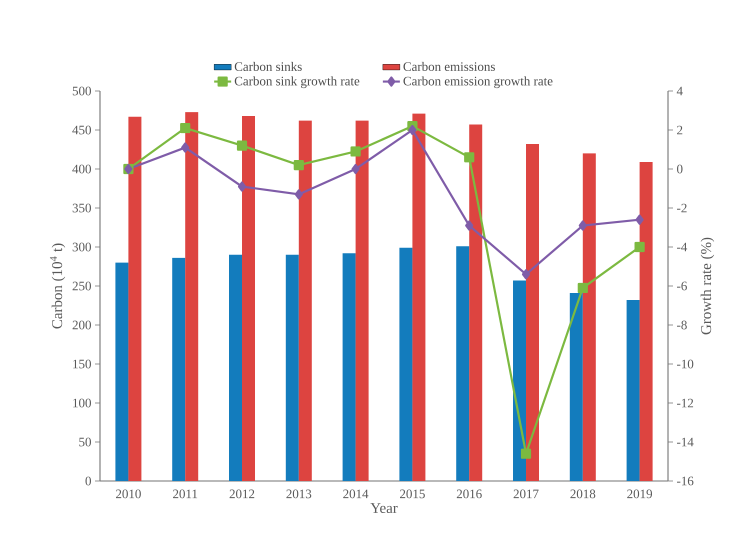  What do you see at coordinates (685, 364) in the screenshot?
I see `y2-tick-label: -10` at bounding box center [685, 364].